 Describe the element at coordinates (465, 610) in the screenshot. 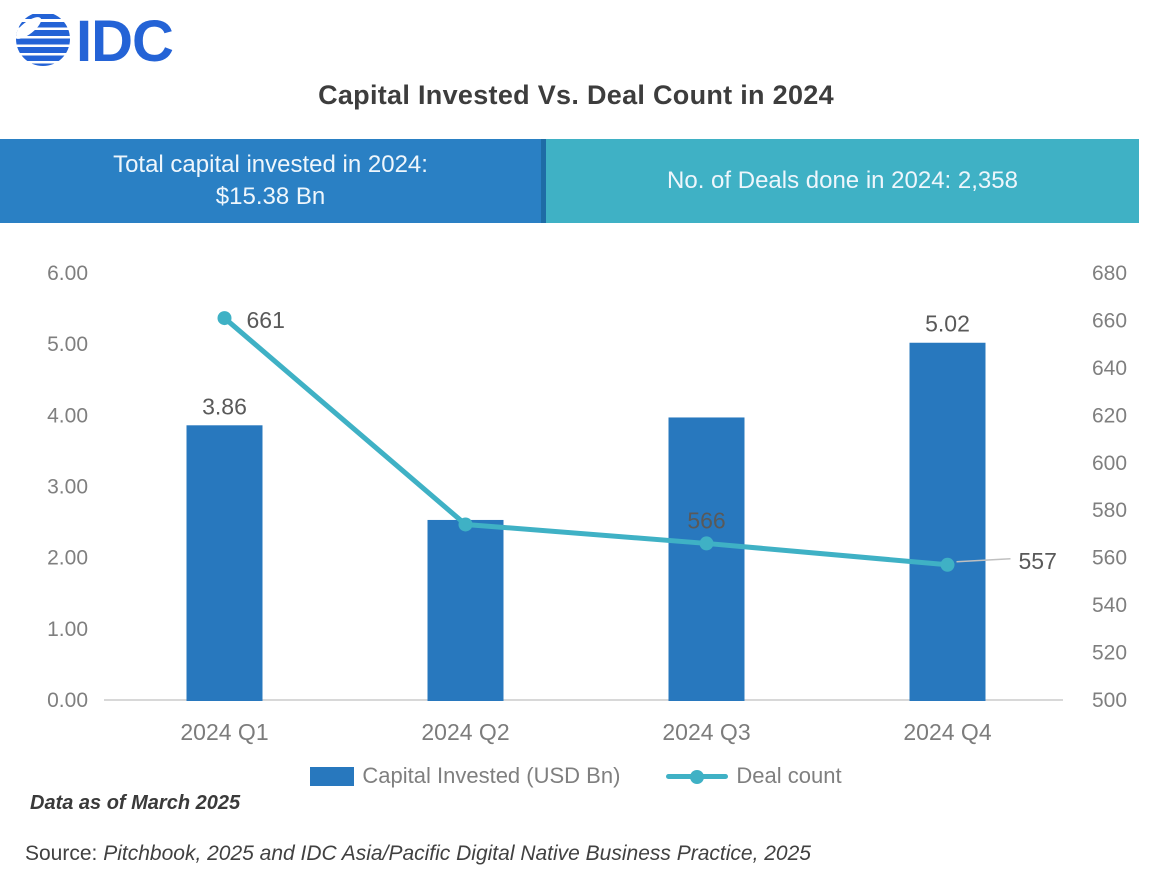

I see `bar-2024-q2` at that location.